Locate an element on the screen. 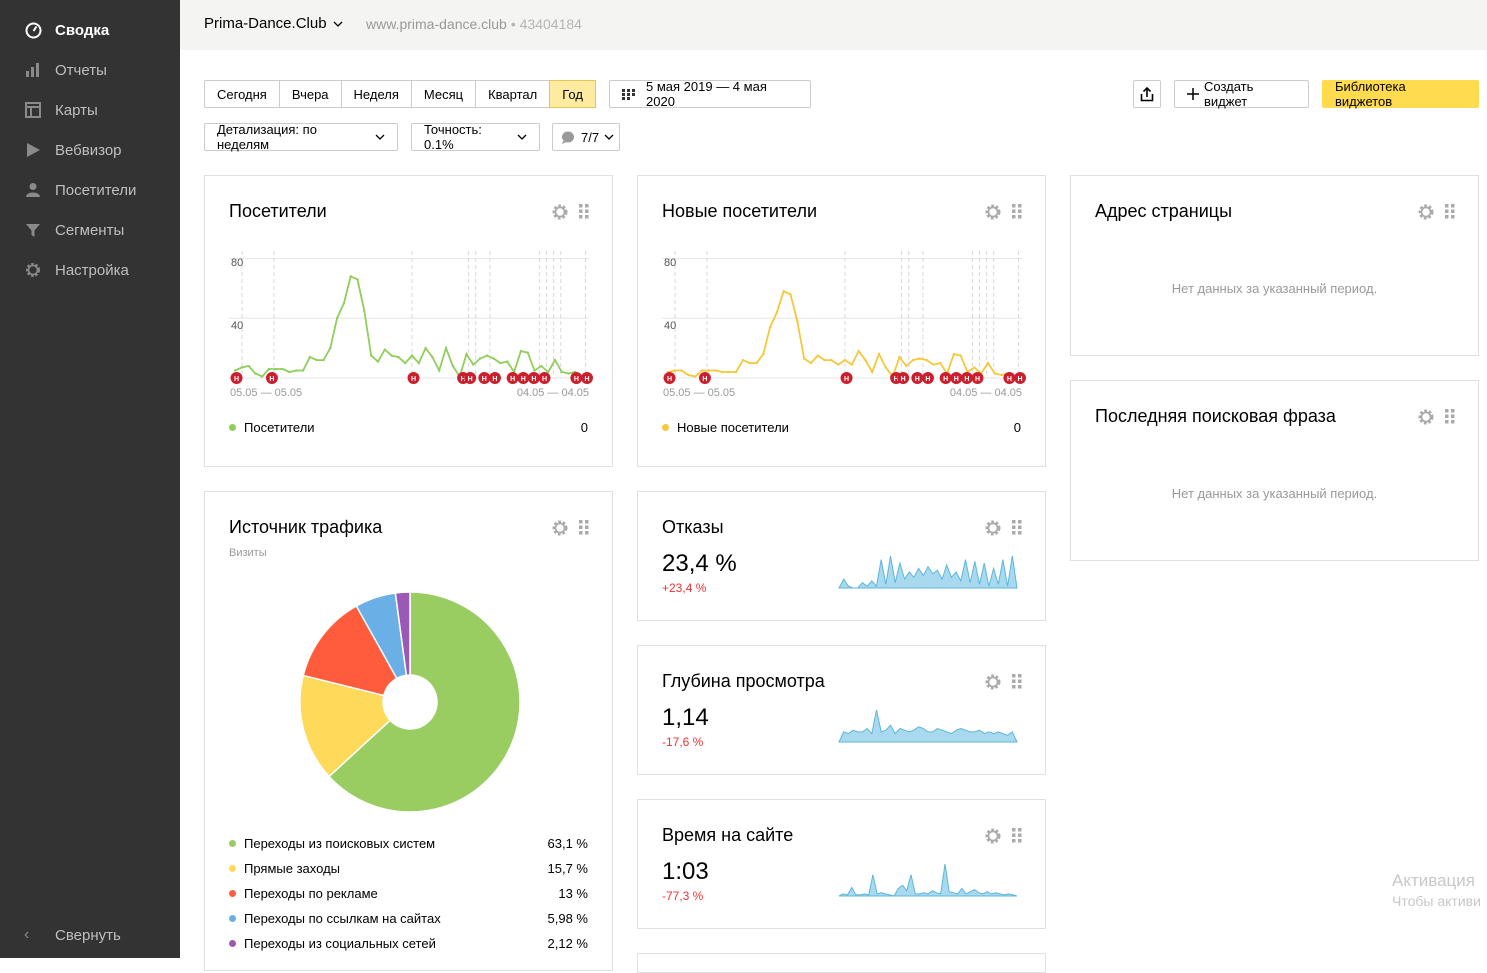 This screenshot has width=1487, height=973. sidebar-item-reports: Отчеты is located at coordinates (90, 70).